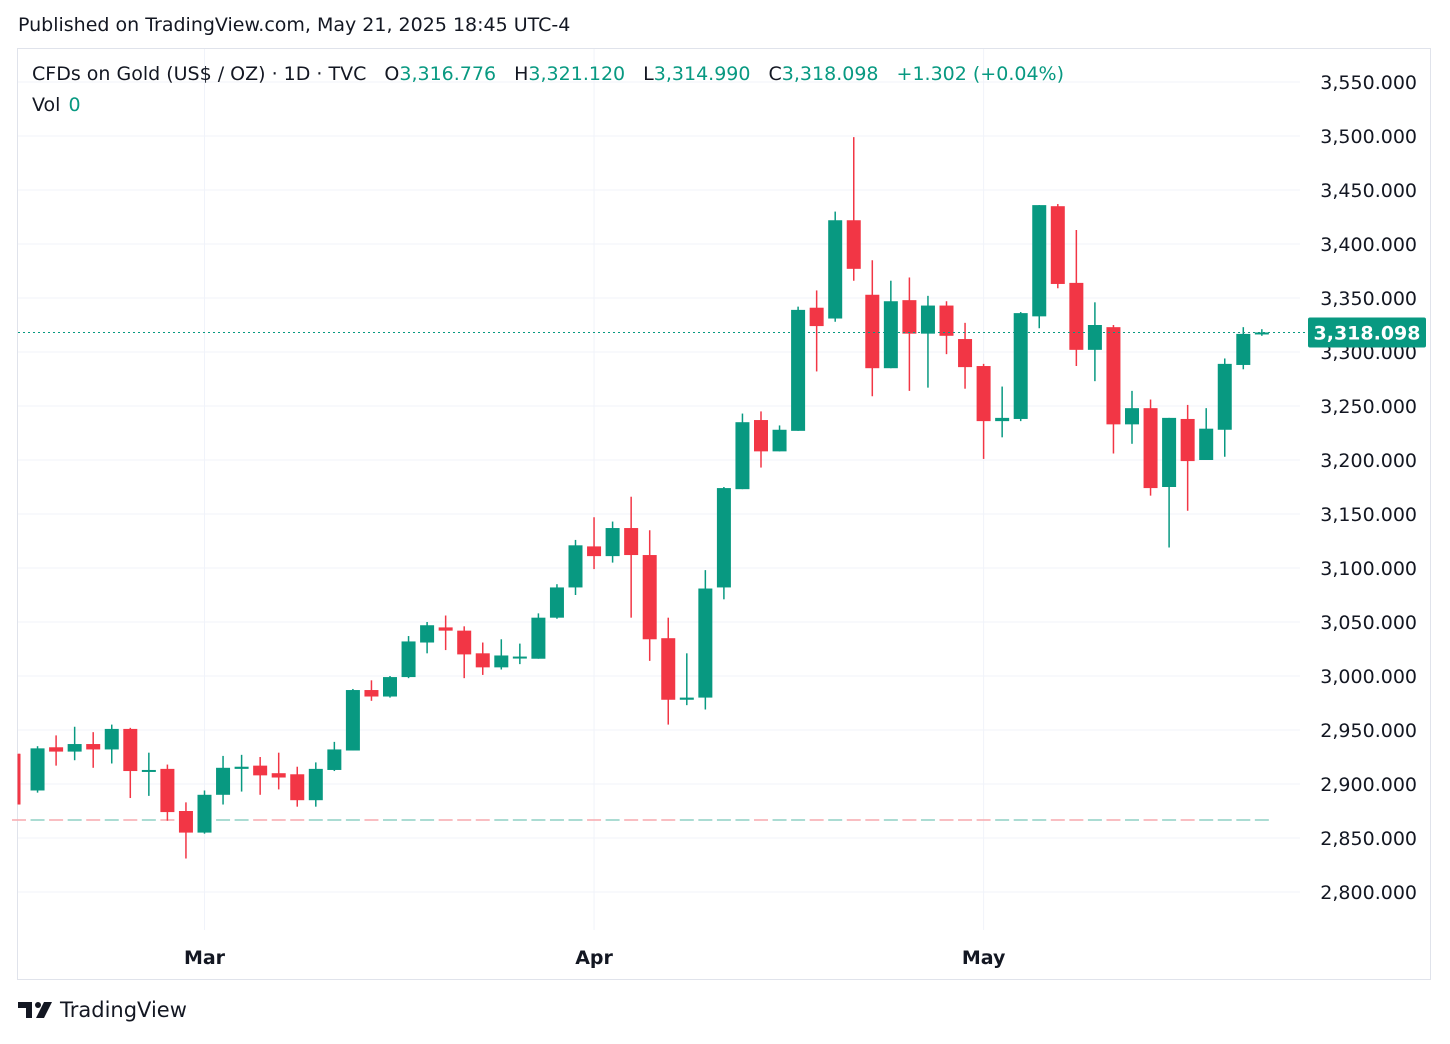 The width and height of the screenshot is (1450, 1044). What do you see at coordinates (577, 74) in the screenshot?
I see `high-value: 3,321.120` at bounding box center [577, 74].